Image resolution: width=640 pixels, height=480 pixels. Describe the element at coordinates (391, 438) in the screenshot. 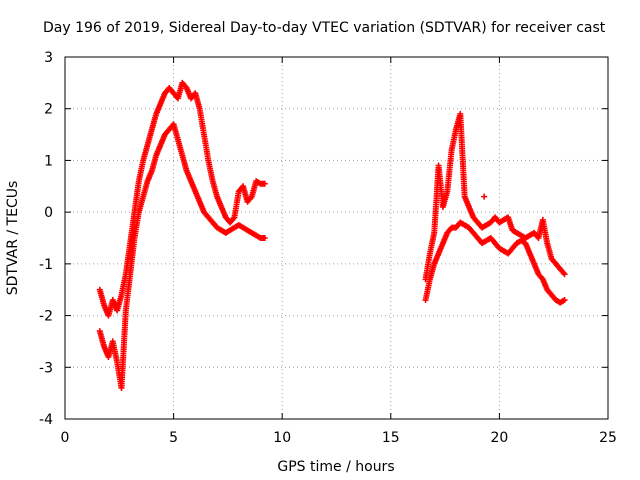

I see `x-tick-label: 15` at that location.